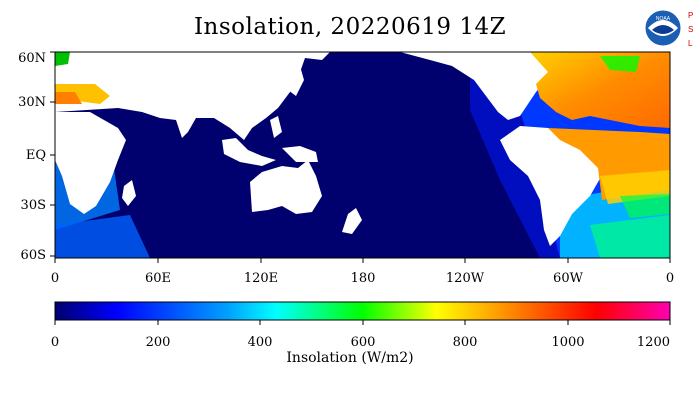 The image size is (700, 400). Describe the element at coordinates (361, 325) in the screenshot. I see `colorbar: 0 200 400 600 800 1000 1200` at that location.